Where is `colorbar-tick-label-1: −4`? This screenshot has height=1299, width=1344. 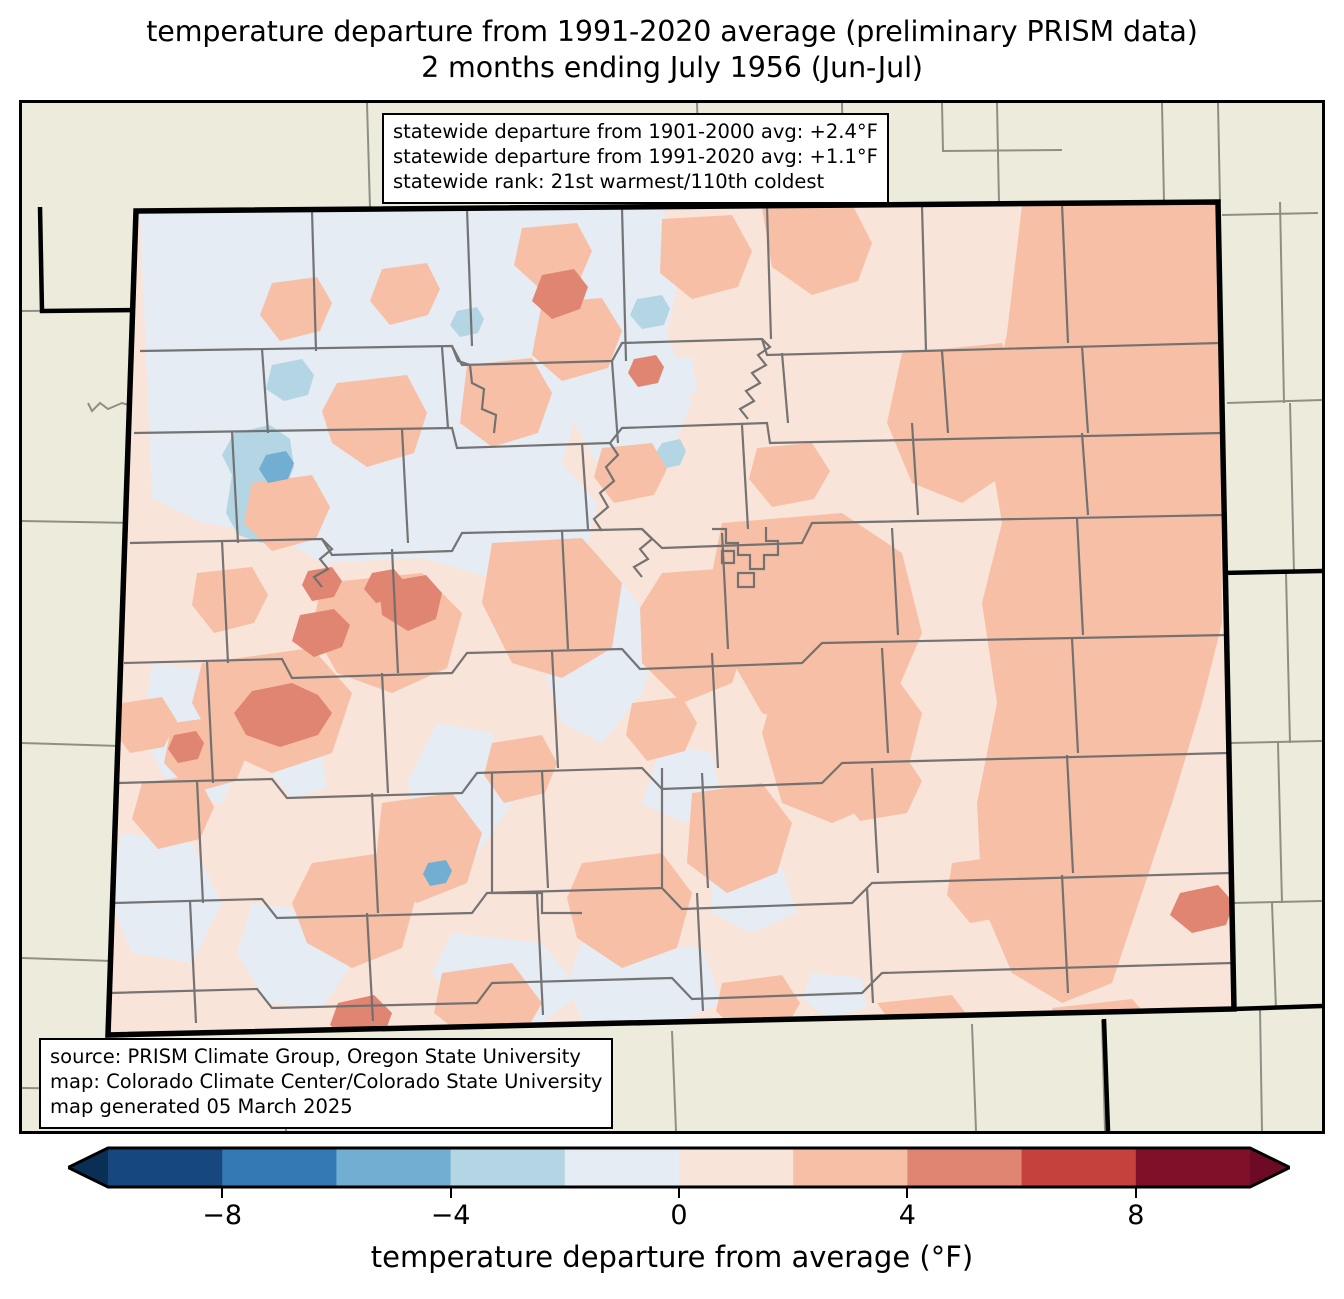
colorbar-tick-label-1: −4 is located at coordinates (450, 1215).